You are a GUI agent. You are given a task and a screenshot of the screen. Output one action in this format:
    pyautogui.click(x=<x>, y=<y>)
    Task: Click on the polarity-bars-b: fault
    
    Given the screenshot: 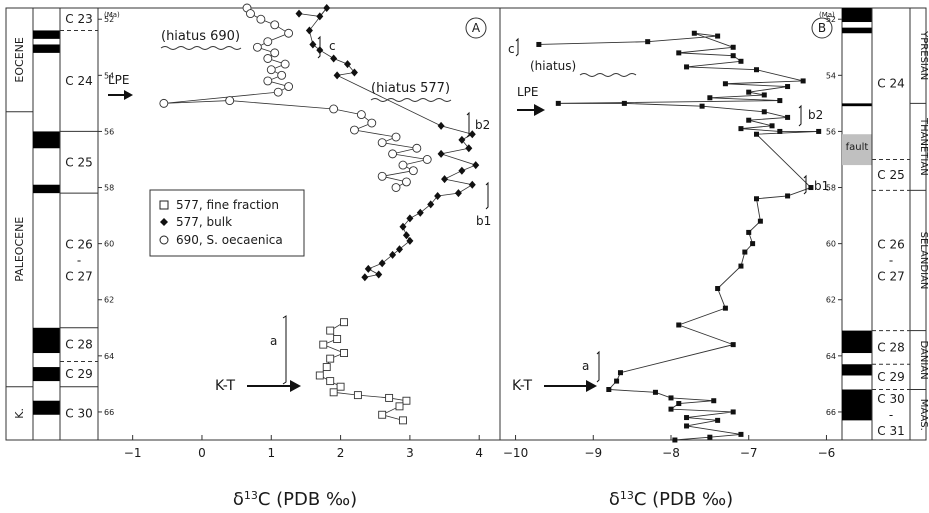 What is the action you would take?
    pyautogui.click(x=876, y=214)
    